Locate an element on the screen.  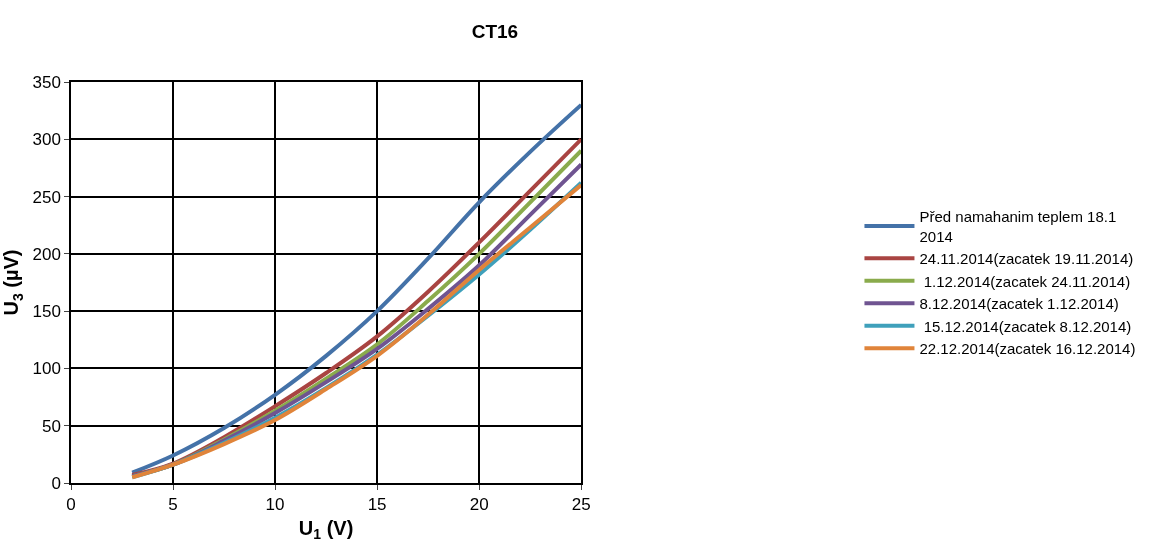
x-tick-label: 20 is located at coordinates (479, 505).